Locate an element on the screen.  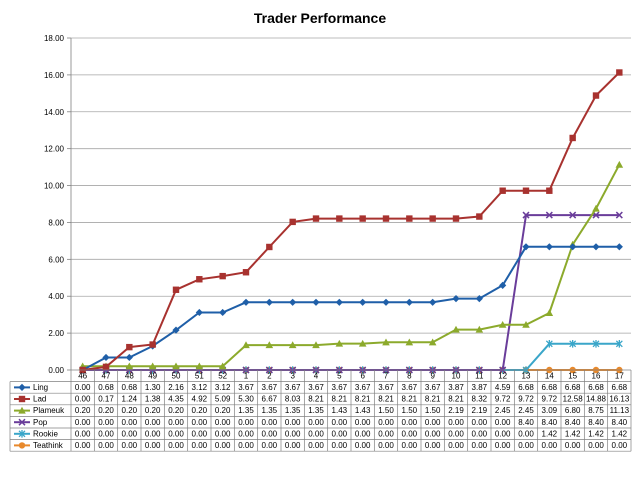
x-category-label: 46 is located at coordinates (82, 375).